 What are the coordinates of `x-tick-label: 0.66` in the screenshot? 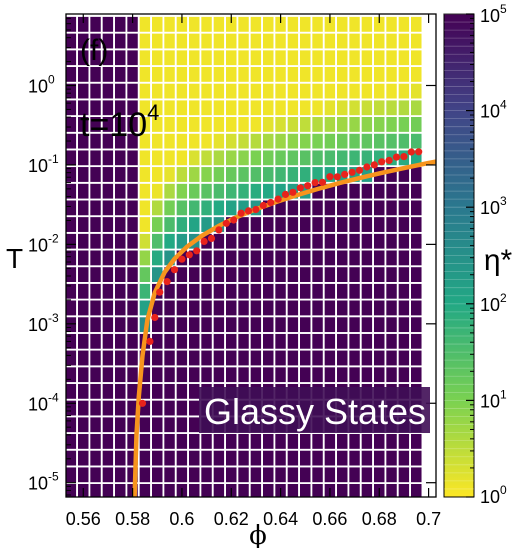 It's located at (329, 519).